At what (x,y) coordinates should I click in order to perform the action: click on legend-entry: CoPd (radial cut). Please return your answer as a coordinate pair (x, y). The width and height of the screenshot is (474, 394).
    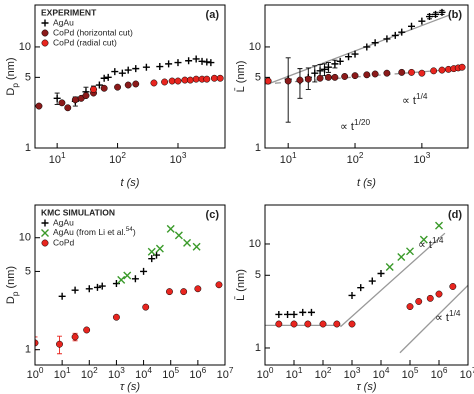
    Looking at the image, I should click on (79, 42).